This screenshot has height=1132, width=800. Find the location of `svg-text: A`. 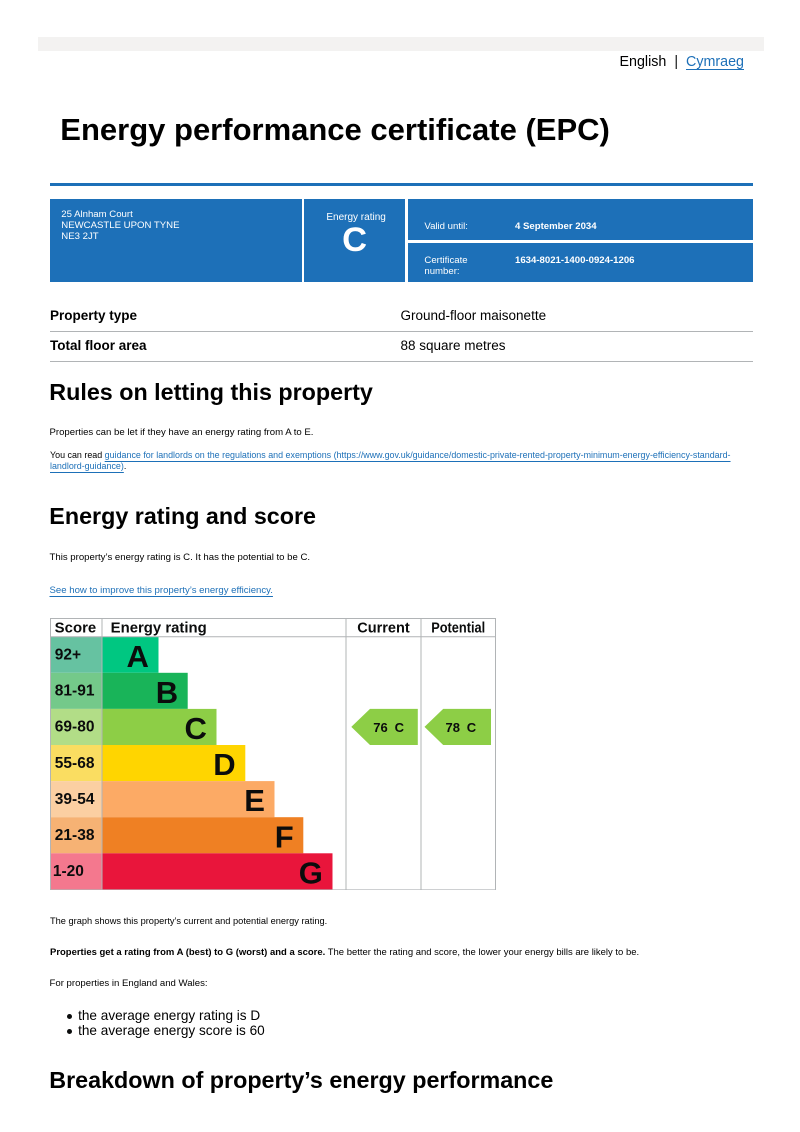

svg-text: A is located at coordinates (137, 655).